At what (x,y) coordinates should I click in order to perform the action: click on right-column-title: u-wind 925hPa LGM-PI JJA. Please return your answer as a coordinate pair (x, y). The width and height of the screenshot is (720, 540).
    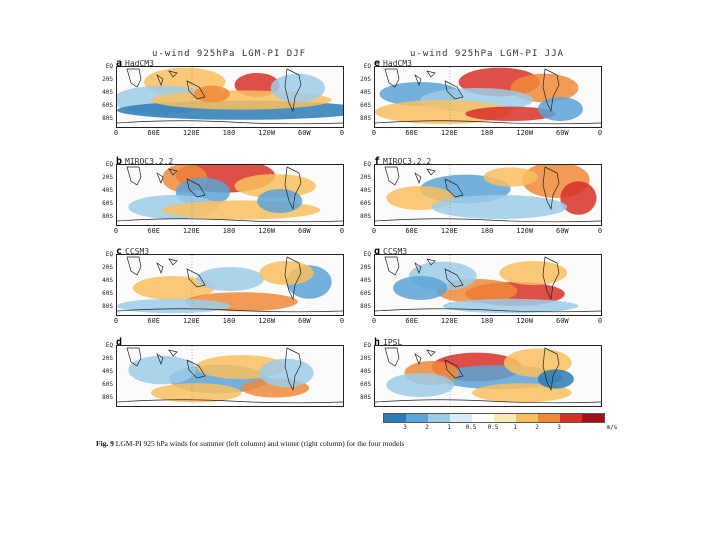
    Looking at the image, I should click on (487, 54).